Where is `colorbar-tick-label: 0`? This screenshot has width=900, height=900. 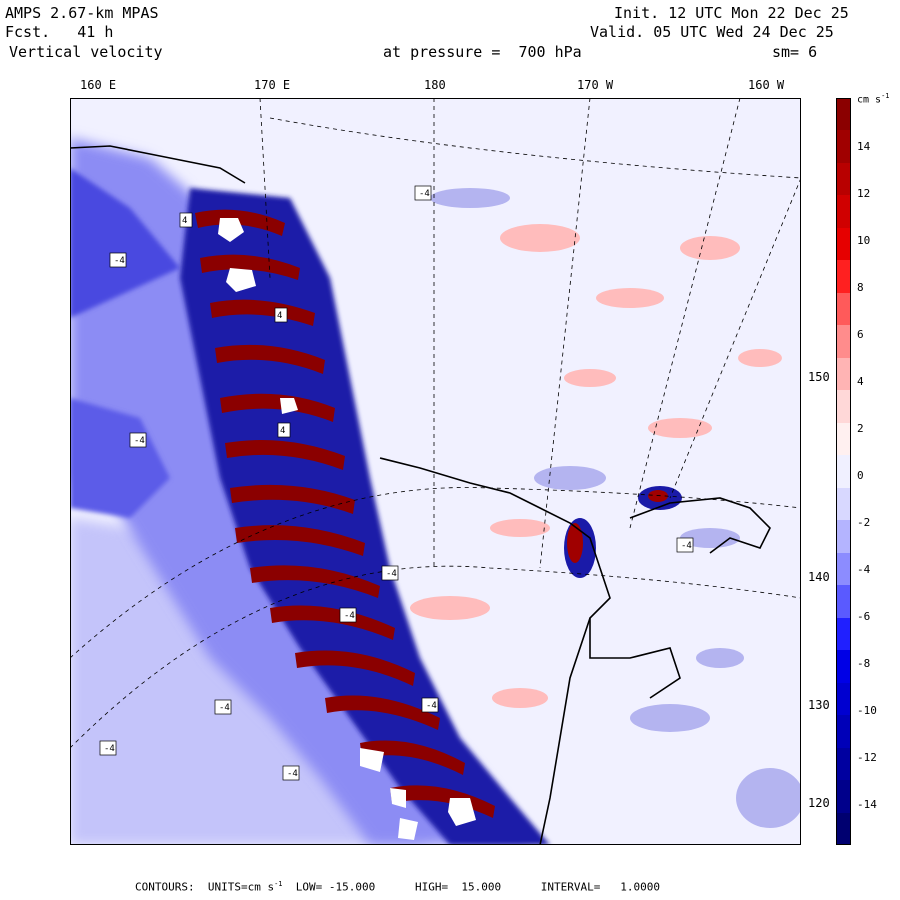 colorbar-tick-label: 0 is located at coordinates (860, 475).